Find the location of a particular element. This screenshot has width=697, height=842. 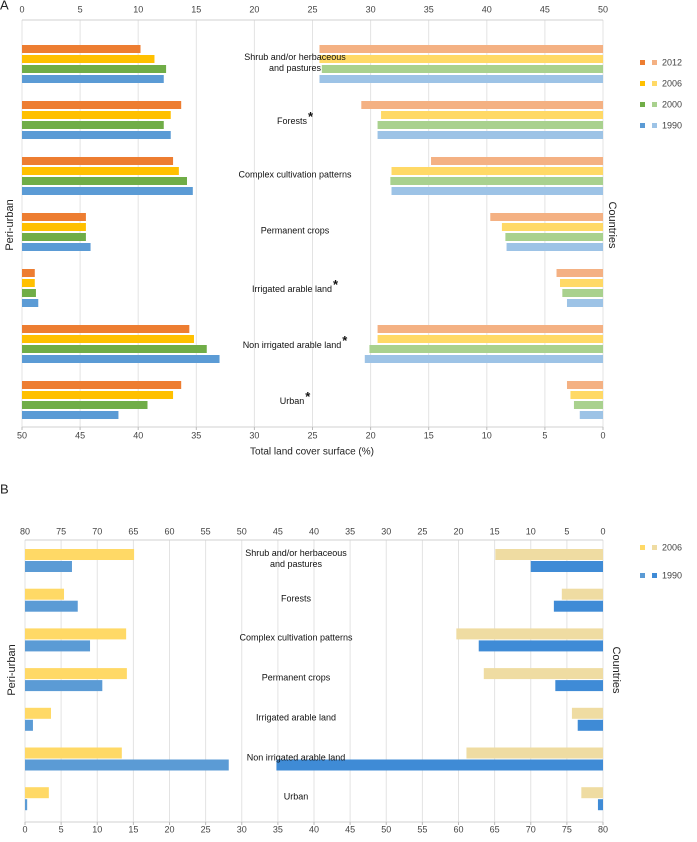

bottom-tick-label: 45 is located at coordinates (350, 829).